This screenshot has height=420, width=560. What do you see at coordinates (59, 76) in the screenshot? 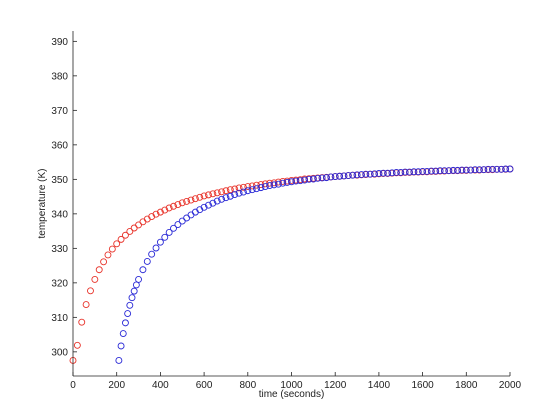
I see `y-tick-label: 380` at bounding box center [59, 76].